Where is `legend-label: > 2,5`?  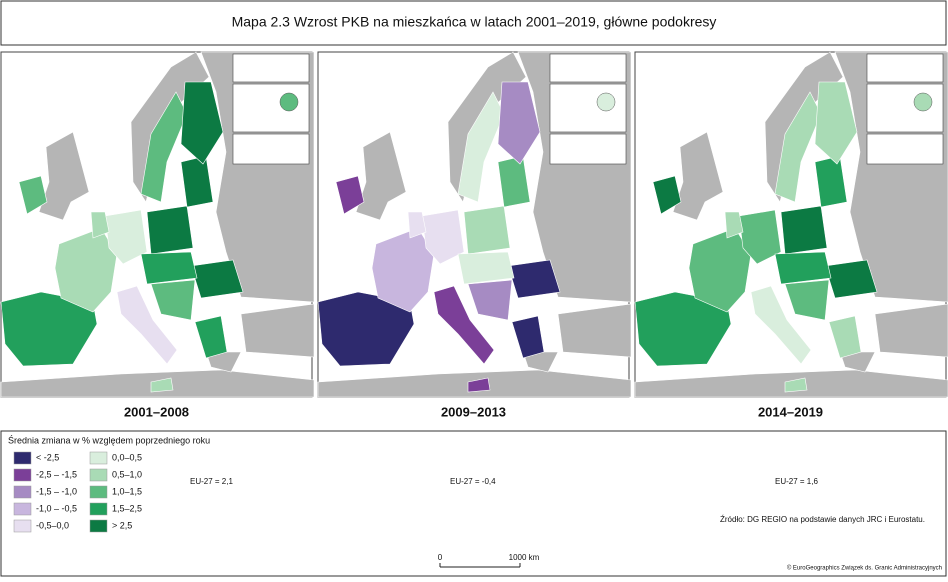 legend-label: > 2,5 is located at coordinates (122, 525).